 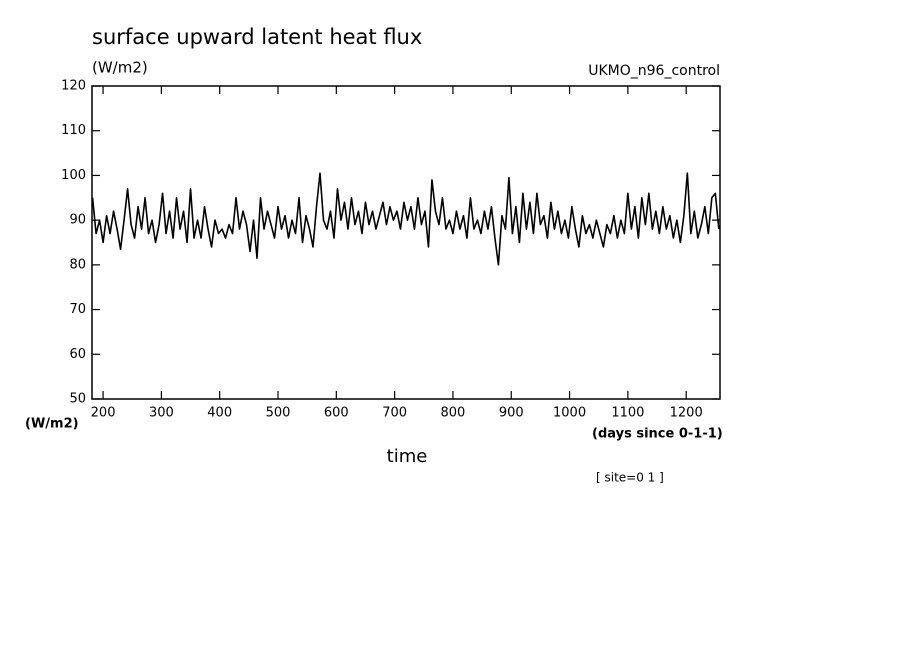 I want to click on y-axis-units: (W/m2), so click(x=52, y=424).